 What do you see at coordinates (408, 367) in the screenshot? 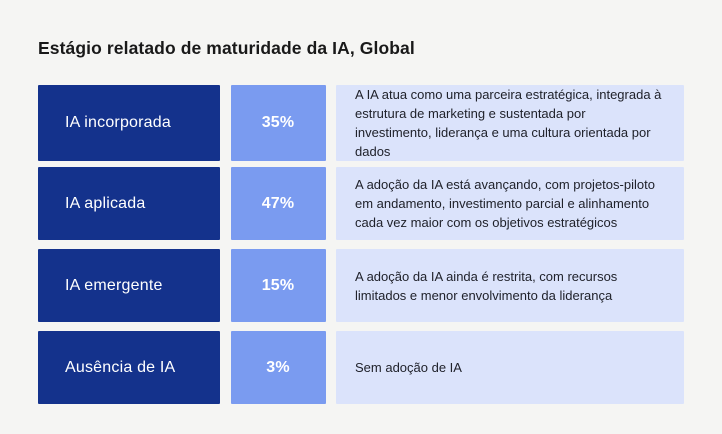
I see `stage-description: Sem adoção de IA` at bounding box center [408, 367].